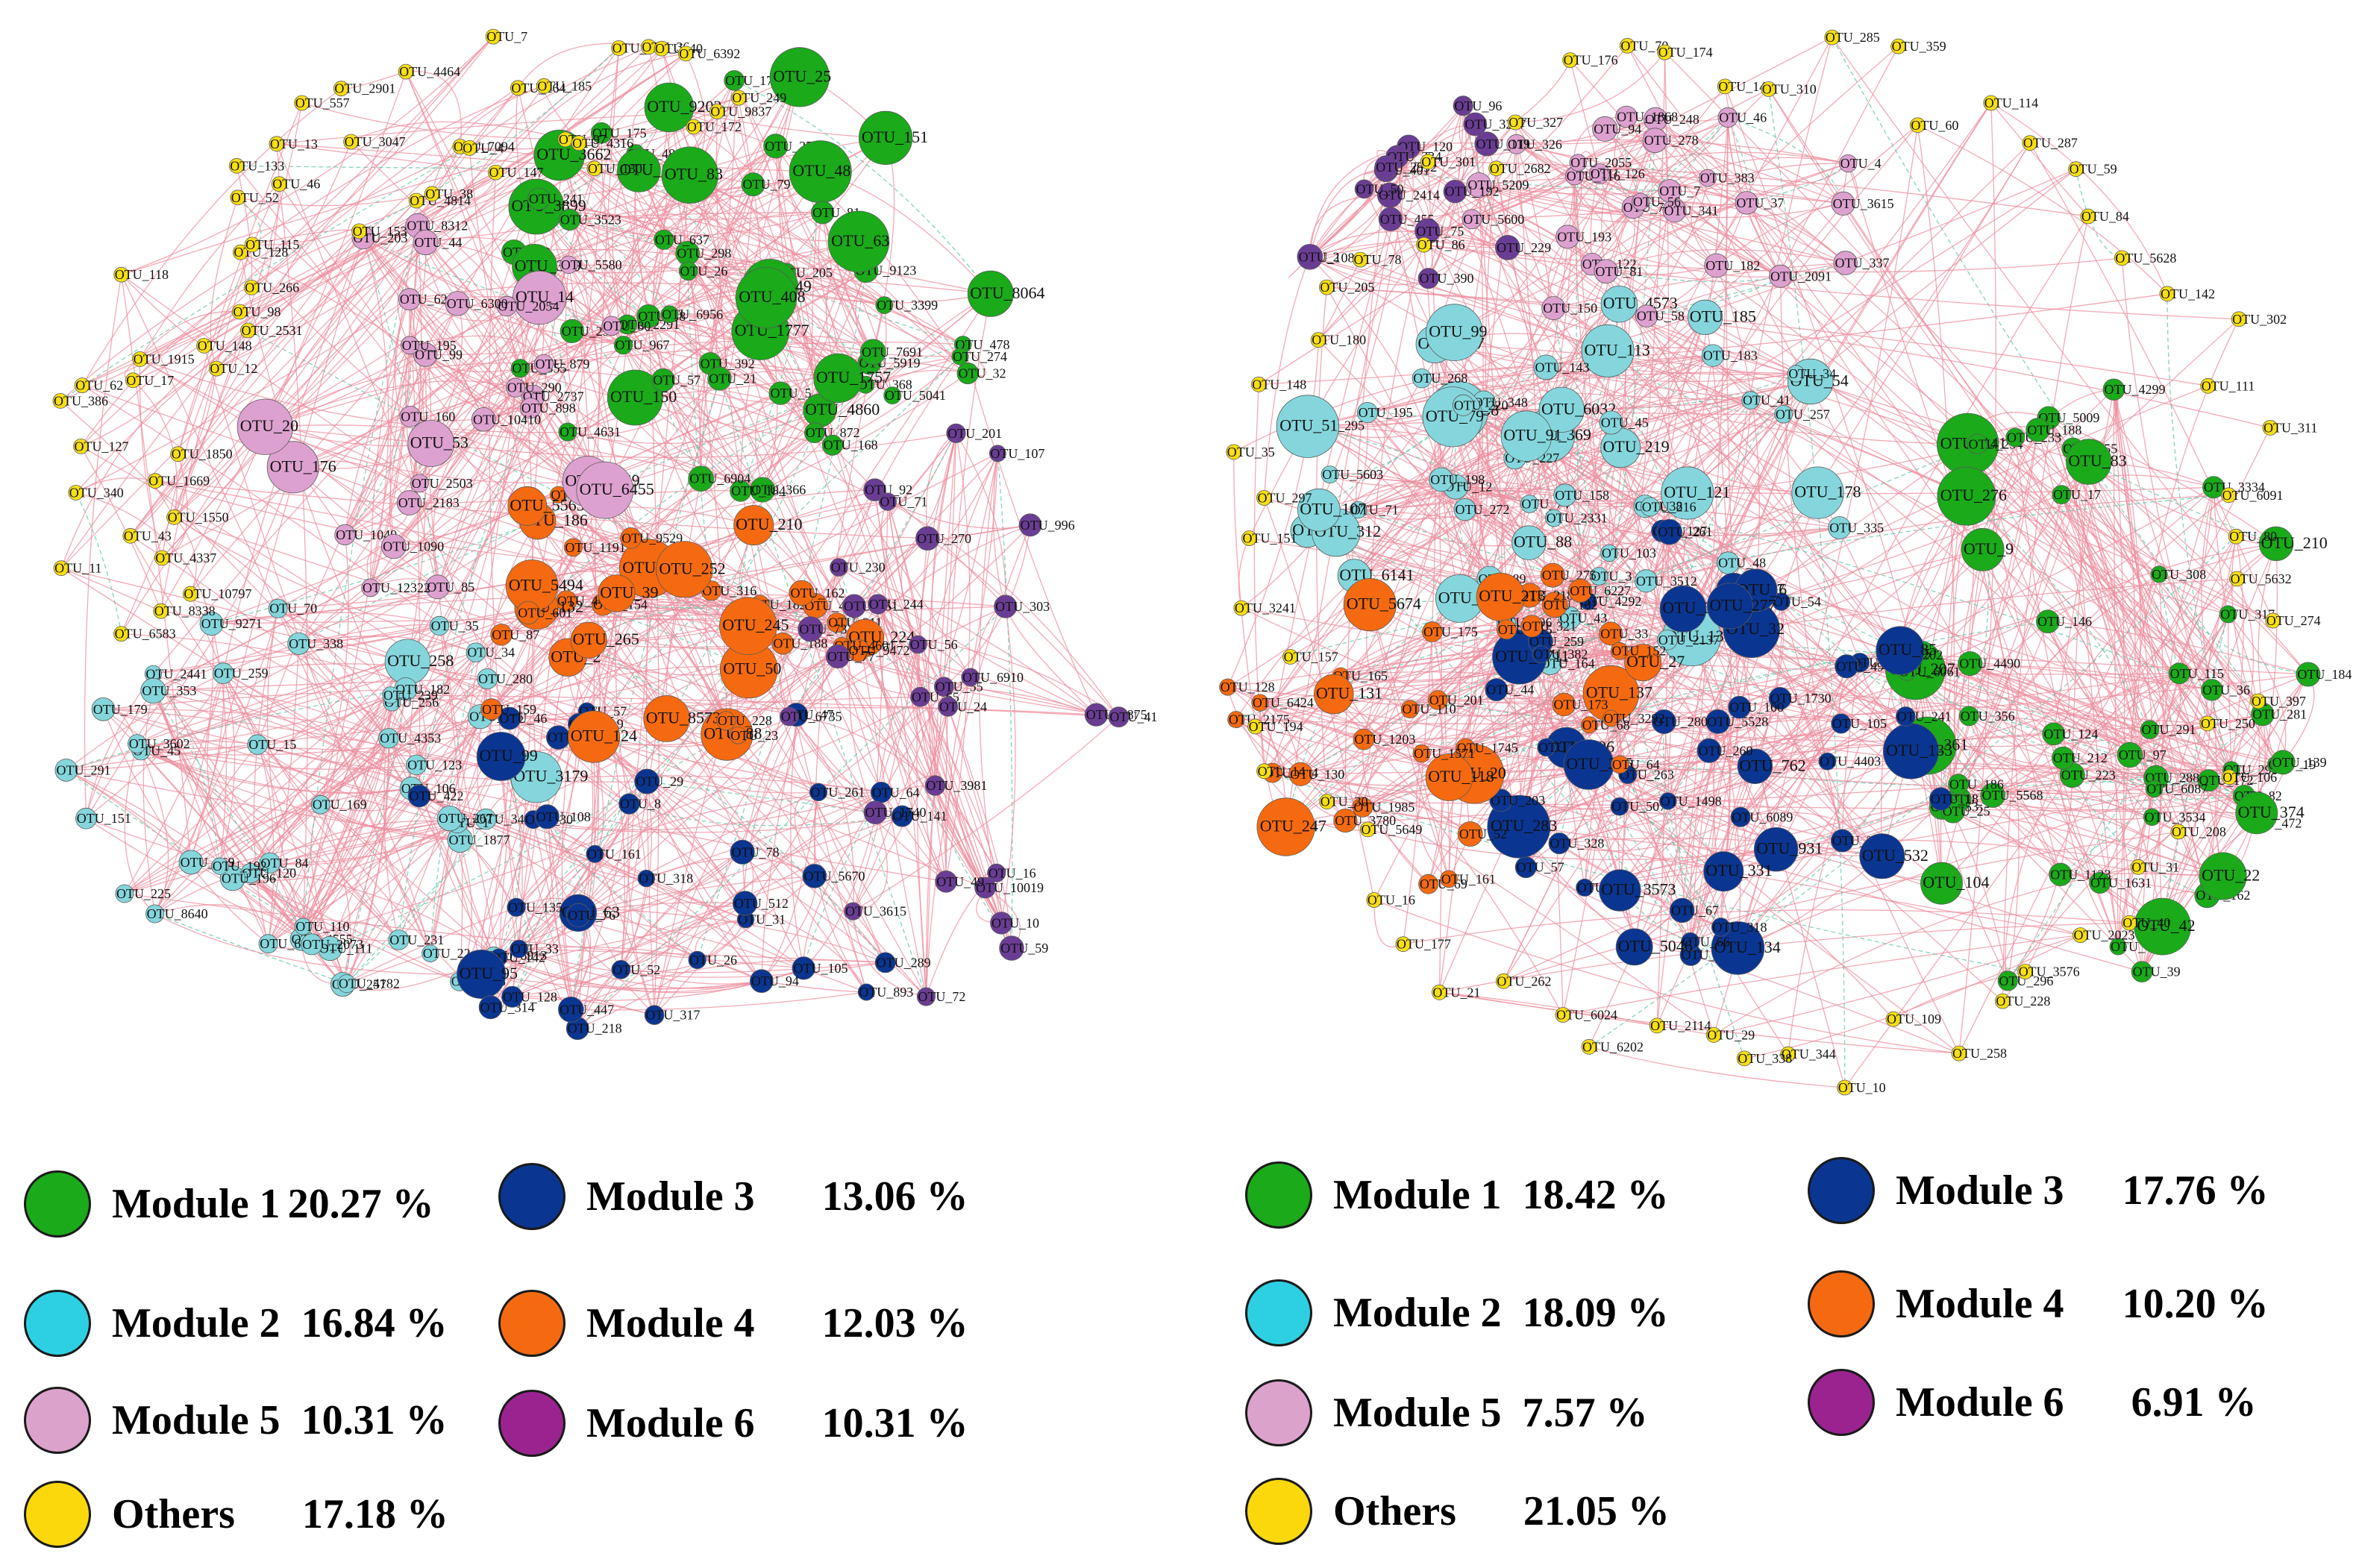 This screenshot has height=1568, width=2356. What do you see at coordinates (1635, 718) in the screenshot?
I see `otu-node-label: OTU_3292` at bounding box center [1635, 718].